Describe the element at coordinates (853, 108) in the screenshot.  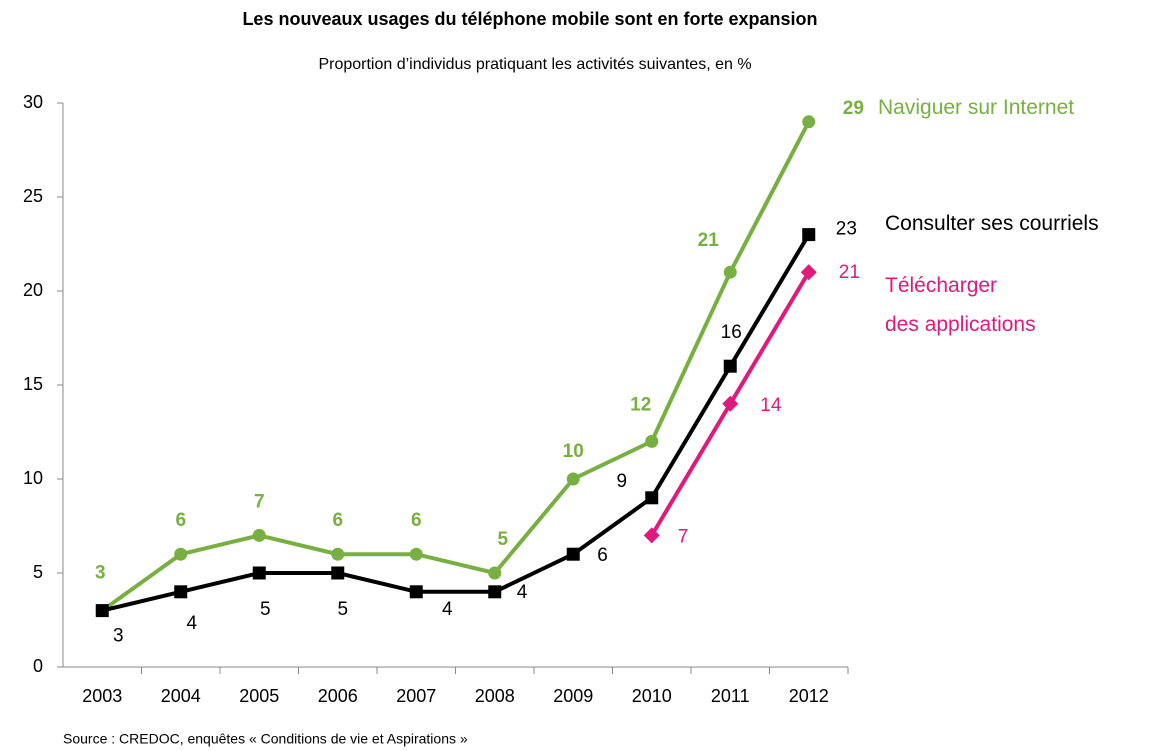
I see `data-label: 29` at that location.